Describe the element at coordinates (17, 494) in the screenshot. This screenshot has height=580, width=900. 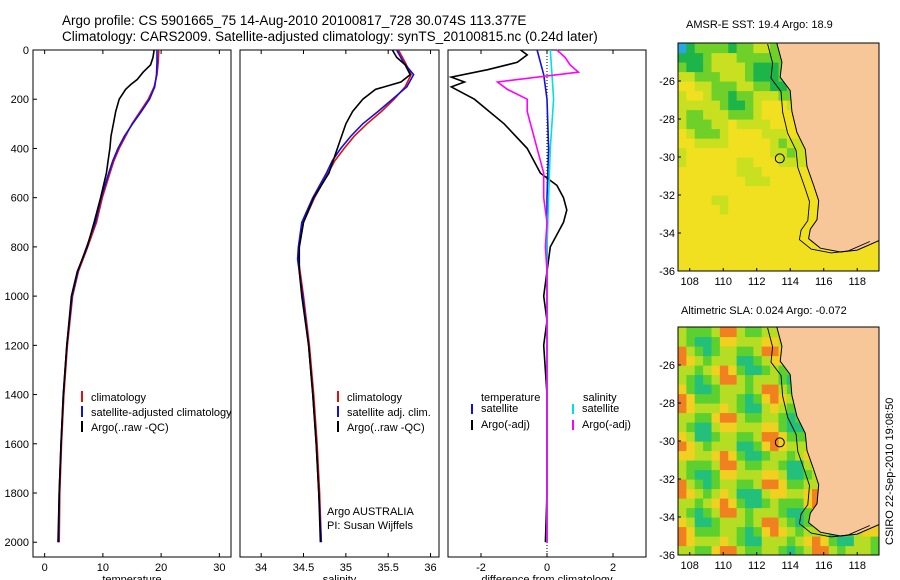
I see `y-tick-label: 1800` at that location.